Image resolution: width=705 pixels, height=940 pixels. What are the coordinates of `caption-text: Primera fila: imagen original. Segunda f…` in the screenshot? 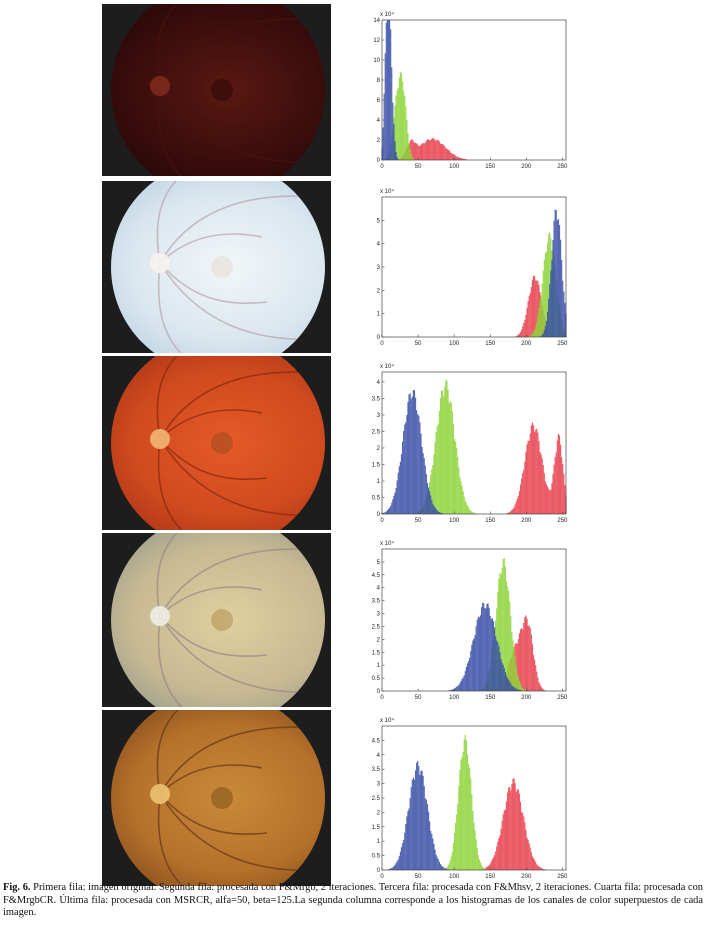 It's located at (353, 900).